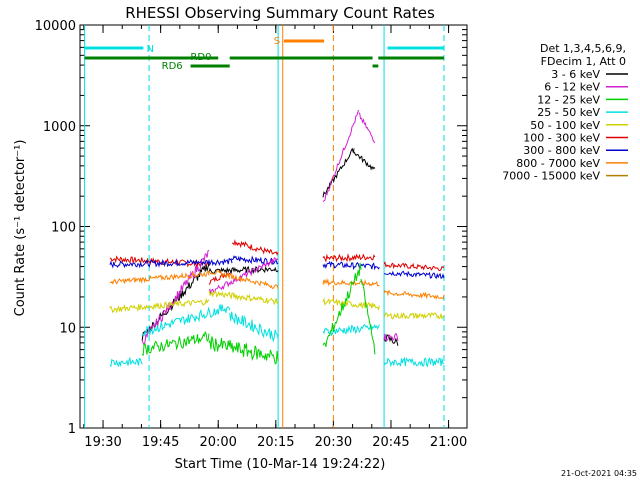 This screenshot has width=640, height=480. Describe the element at coordinates (277, 305) in the screenshot. I see `trace-50-100-kev` at that location.